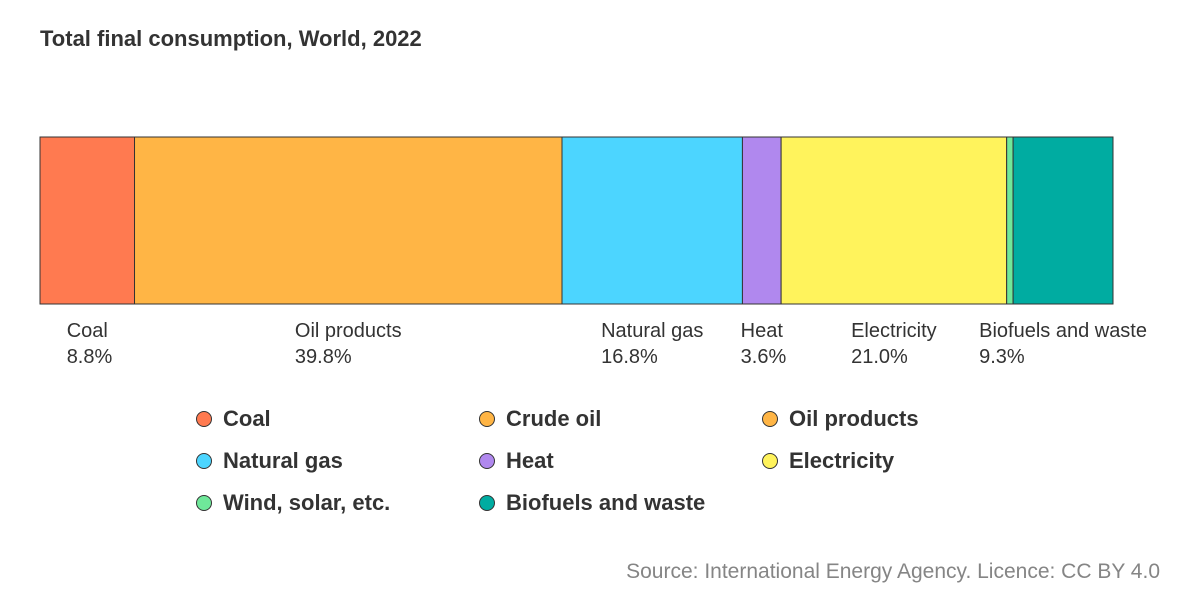  I want to click on value-label-coal: 8.8%, so click(90, 357).